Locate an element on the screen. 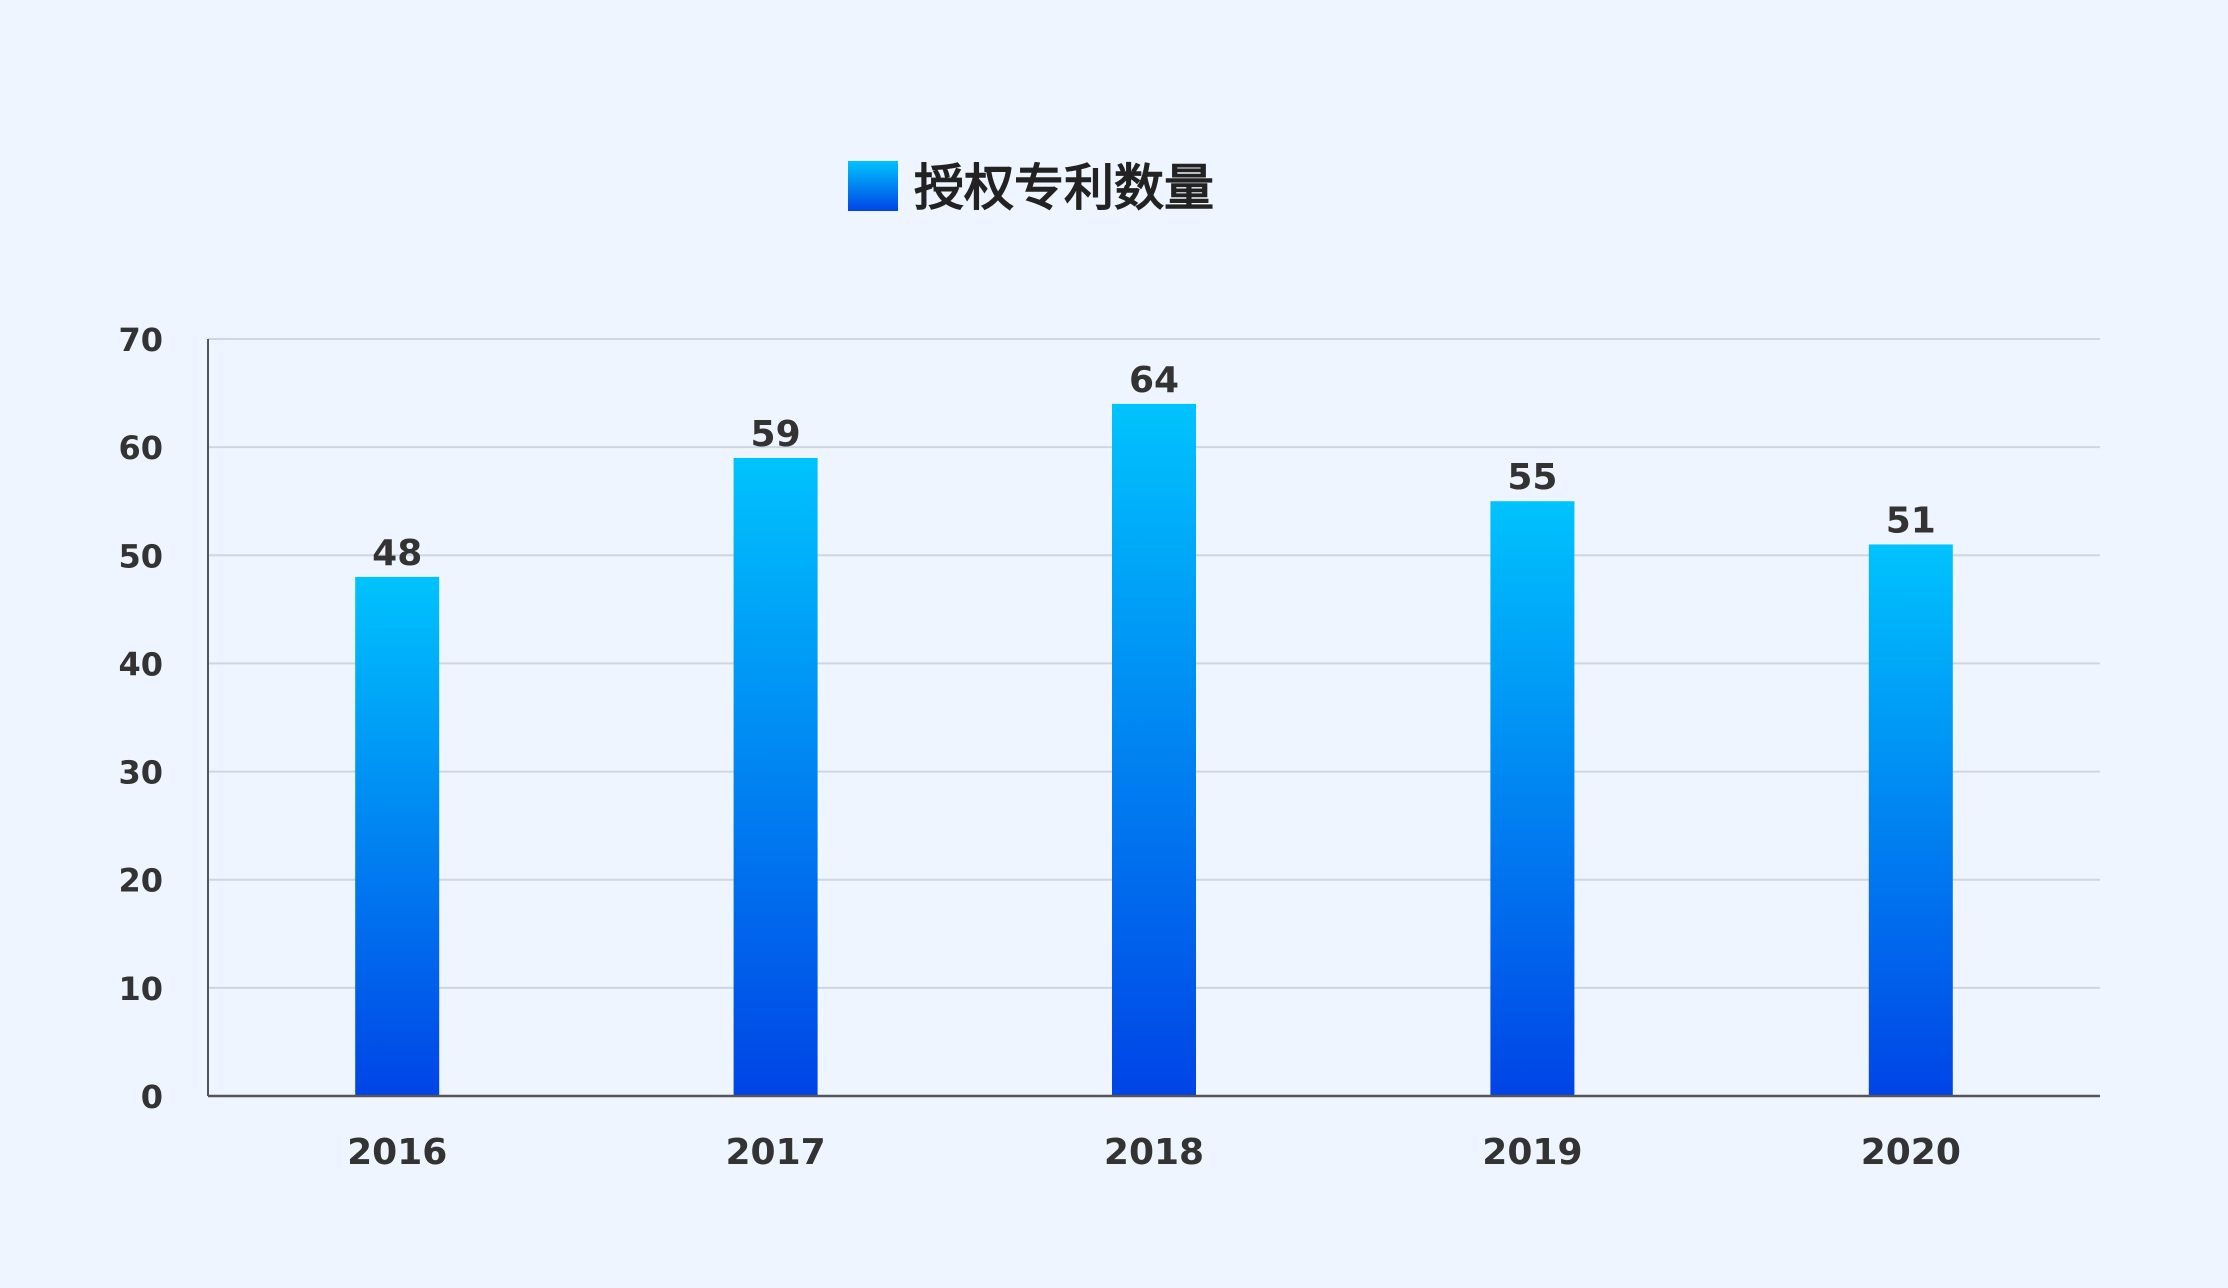 The width and height of the screenshot is (2228, 1288). y-tick-label: 40 is located at coordinates (140, 664).